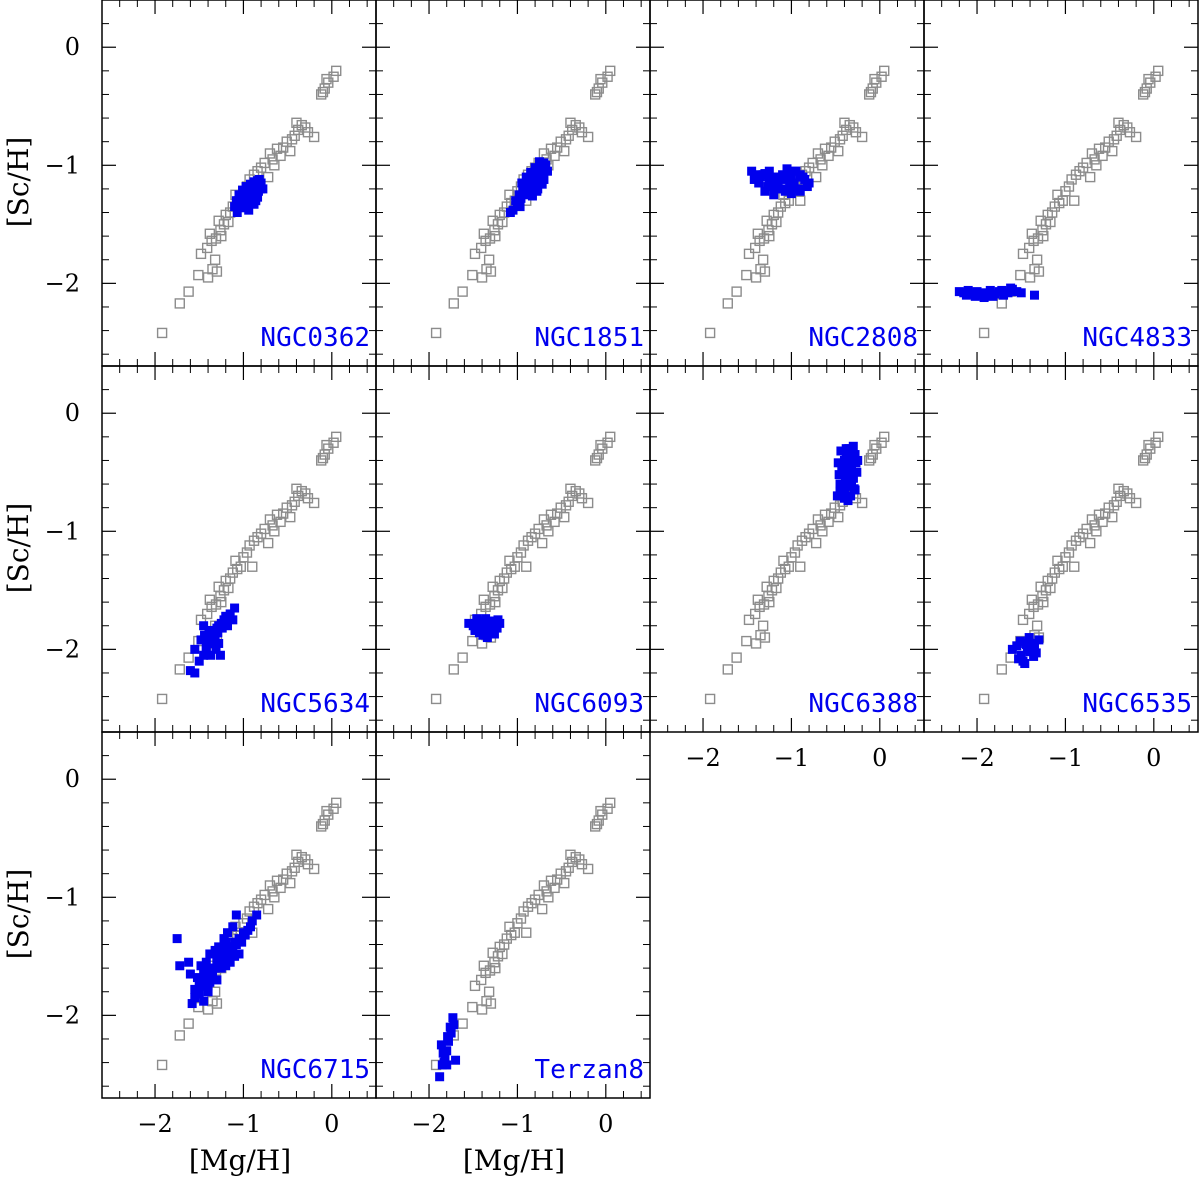 The image size is (1200, 1178). What do you see at coordinates (1153, 758) in the screenshot?
I see `x-tick-label: 0` at bounding box center [1153, 758].